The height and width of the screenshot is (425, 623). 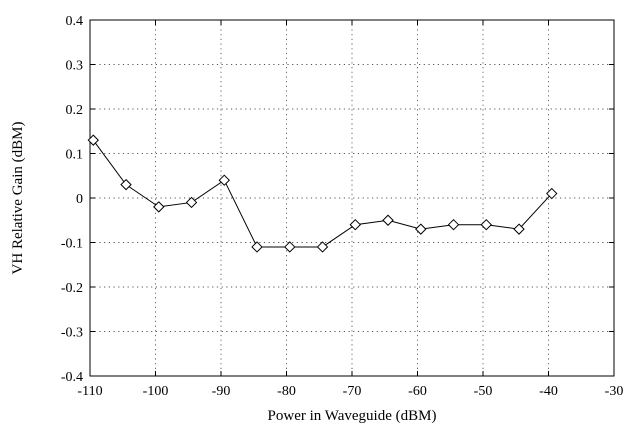 What do you see at coordinates (79, 199) in the screenshot?
I see `y-tick-label: 0` at bounding box center [79, 199].